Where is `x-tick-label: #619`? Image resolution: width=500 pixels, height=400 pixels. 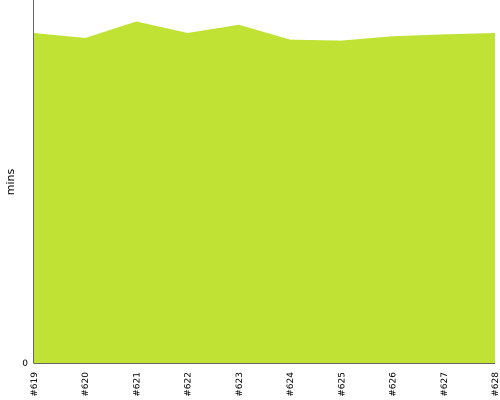 x-tick-label: #619 is located at coordinates (35, 384).